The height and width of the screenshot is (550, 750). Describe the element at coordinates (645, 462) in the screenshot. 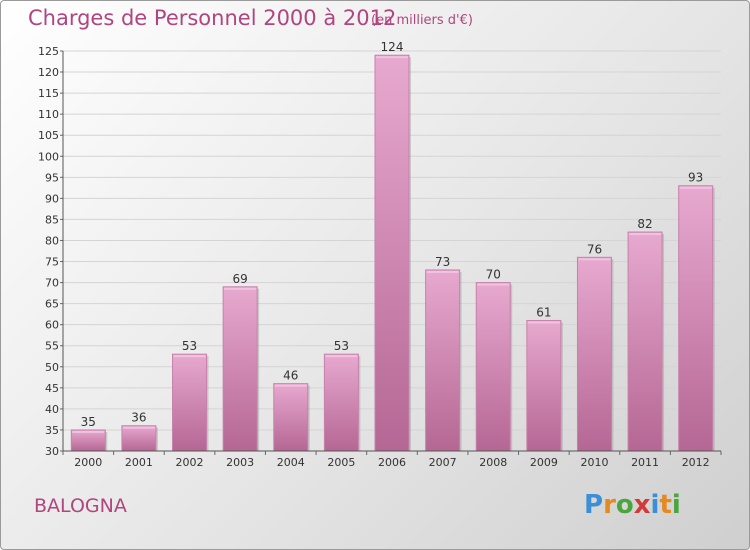

I see `x-tick-label: 2011` at that location.